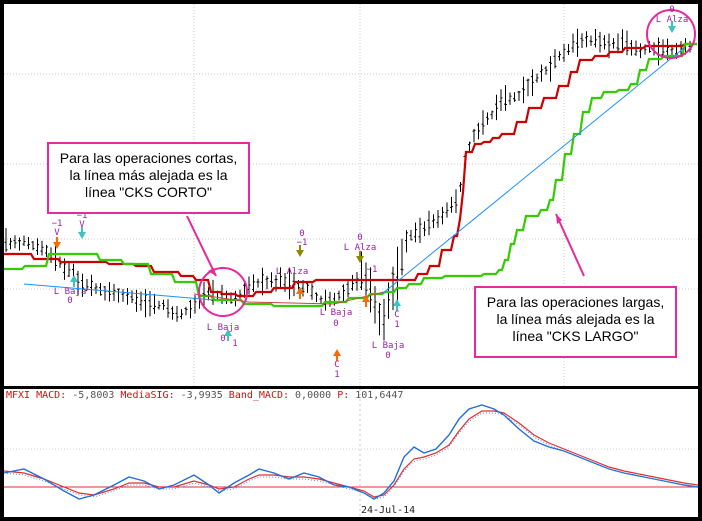 Image resolution: width=702 pixels, height=521 pixels. What do you see at coordinates (559, 219) in the screenshot?
I see `annotation-long-arrowhead` at bounding box center [559, 219].